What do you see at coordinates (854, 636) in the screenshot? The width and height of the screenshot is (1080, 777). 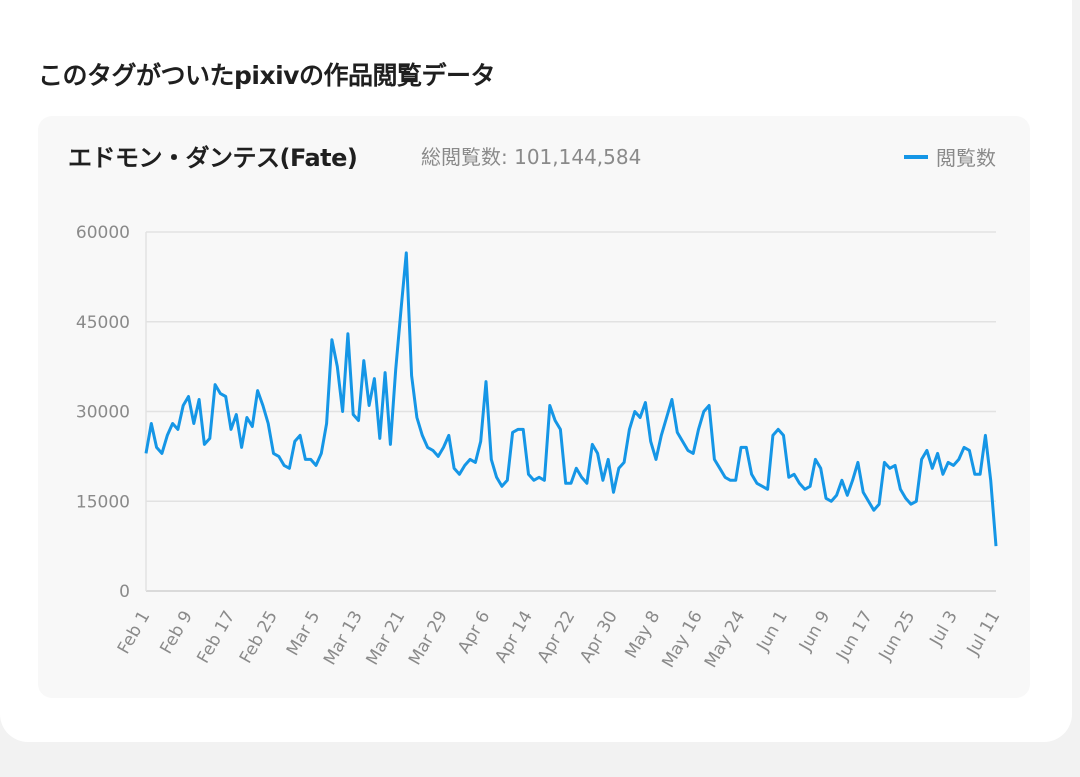 I see `x-tick-label: Jun 17` at bounding box center [854, 636].